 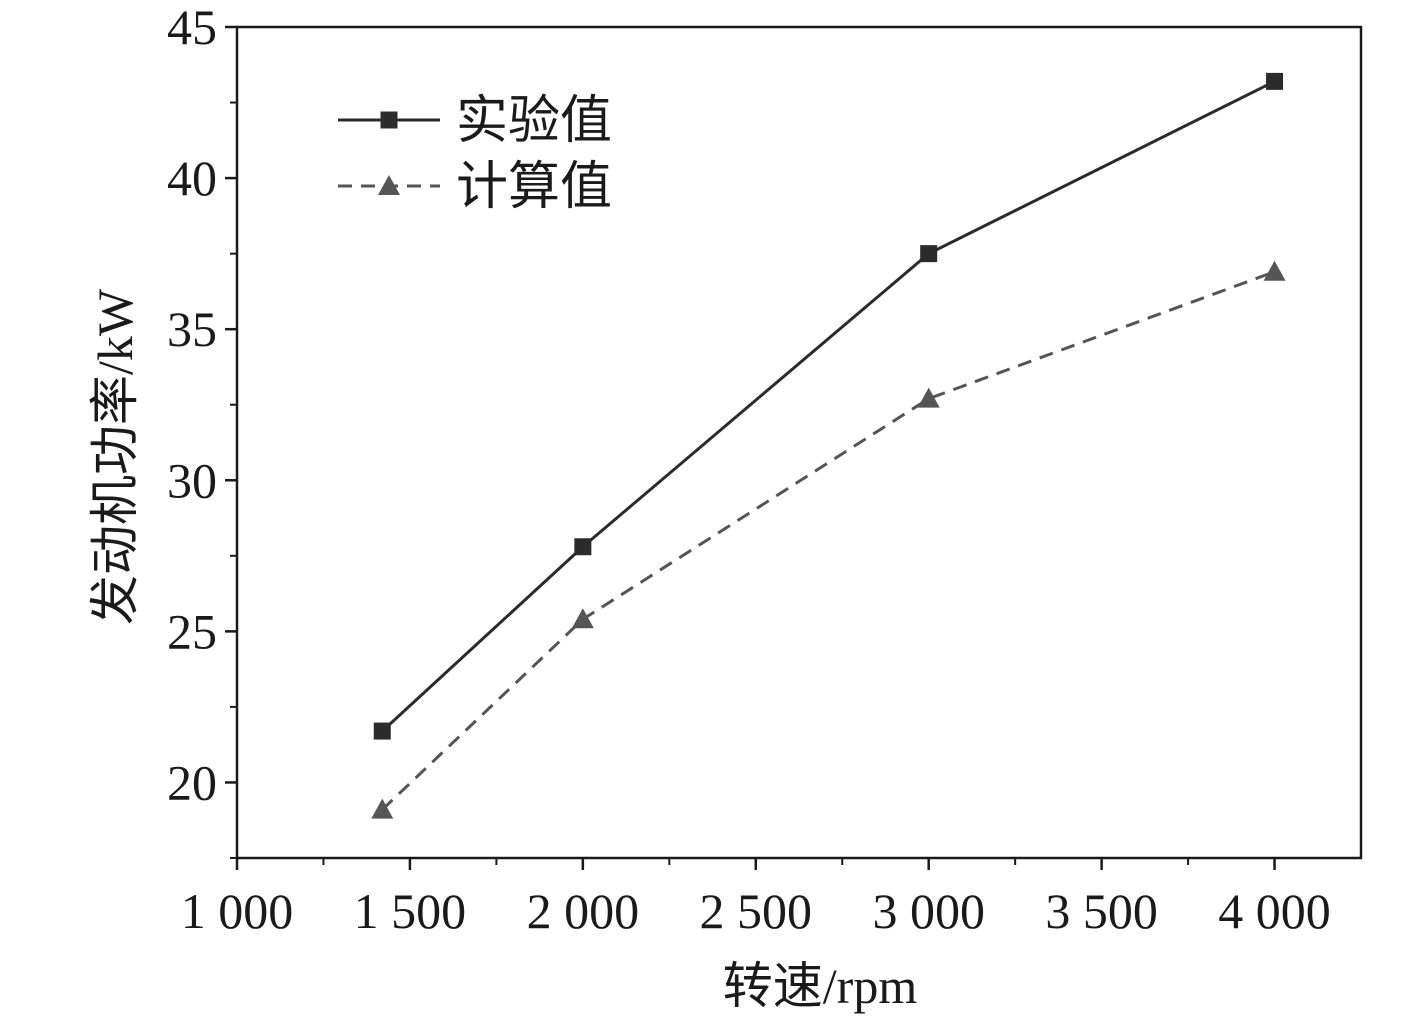 I want to click on y-tick-label: 30, so click(x=192, y=480).